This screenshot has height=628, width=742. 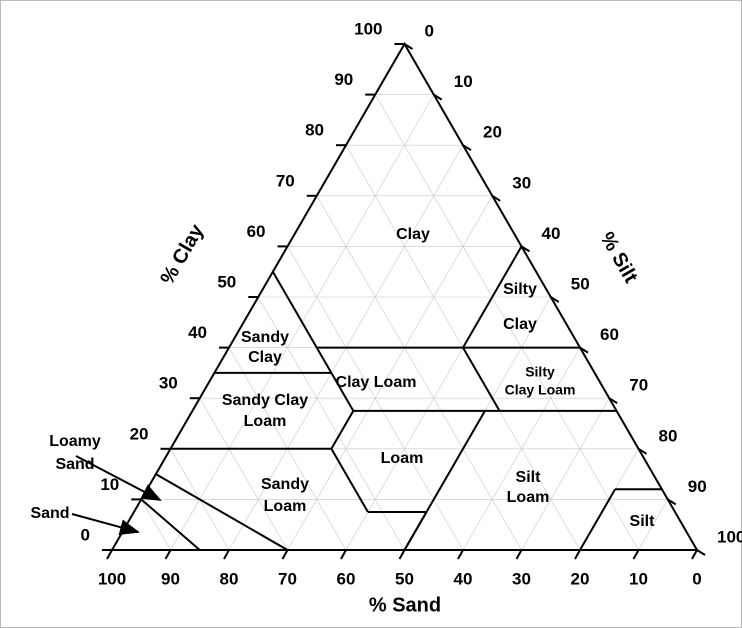 I want to click on silt-axis-label: % Silt, so click(x=618, y=258).